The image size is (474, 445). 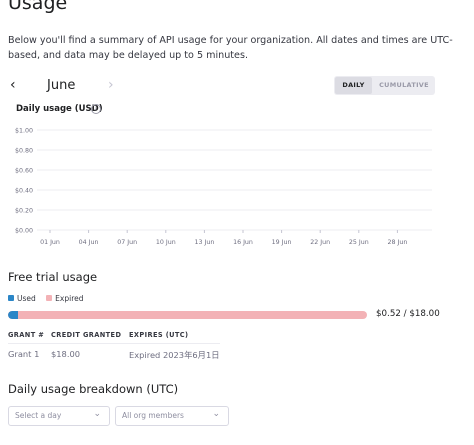 I want to click on usage-legend: Used Expired, so click(x=50, y=299).